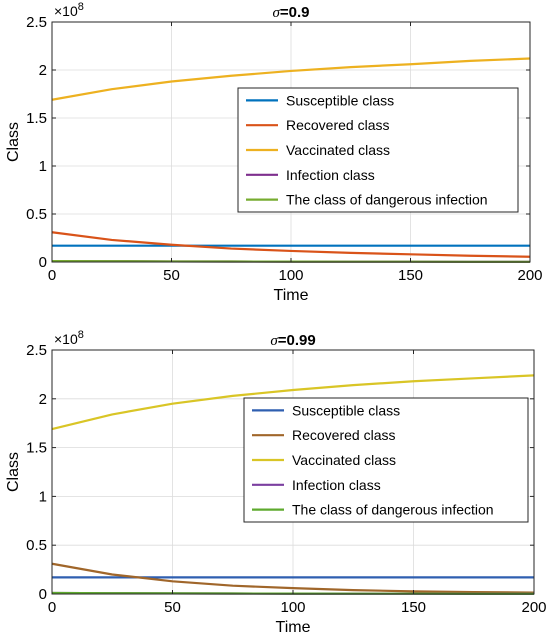  Describe the element at coordinates (297, 340) in the screenshot. I see `title-value: =0.99` at that location.